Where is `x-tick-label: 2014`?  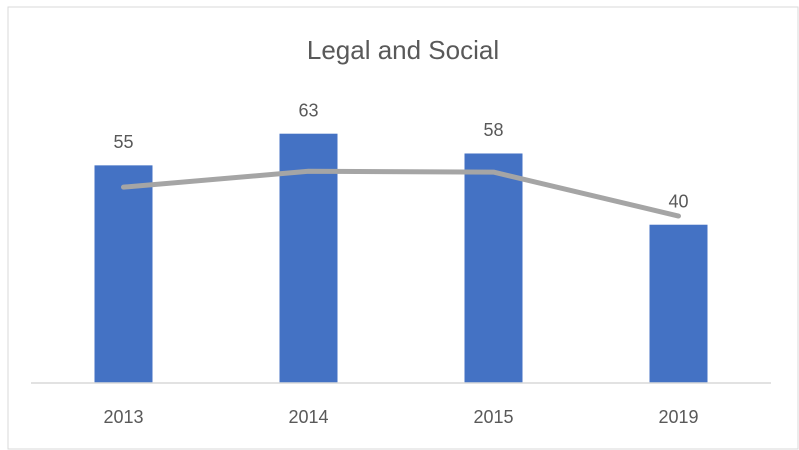 x-tick-label: 2014 is located at coordinates (308, 417).